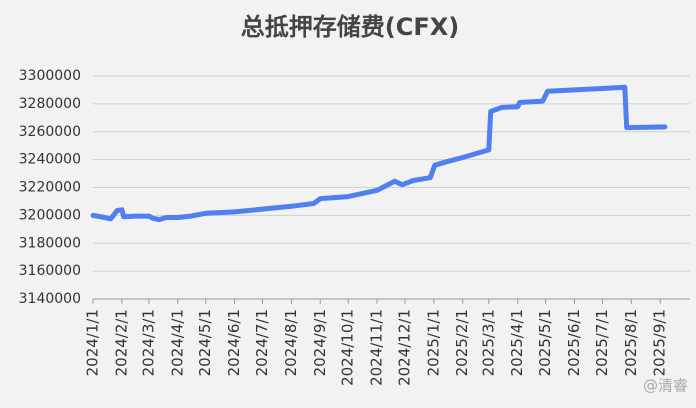 The height and width of the screenshot is (408, 696). Describe the element at coordinates (50, 76) in the screenshot. I see `y-tick-label: 3300000` at that location.